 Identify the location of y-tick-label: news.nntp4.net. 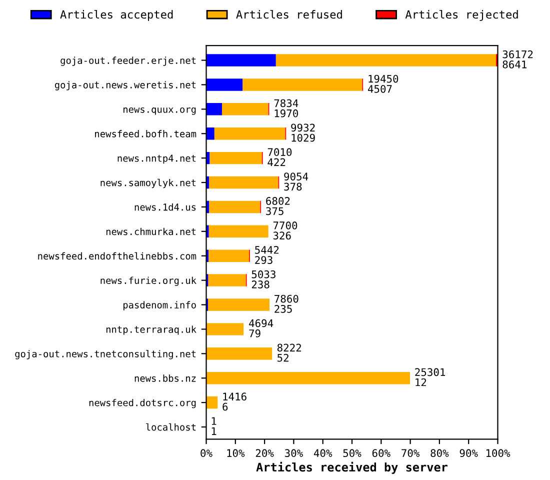
(157, 159).